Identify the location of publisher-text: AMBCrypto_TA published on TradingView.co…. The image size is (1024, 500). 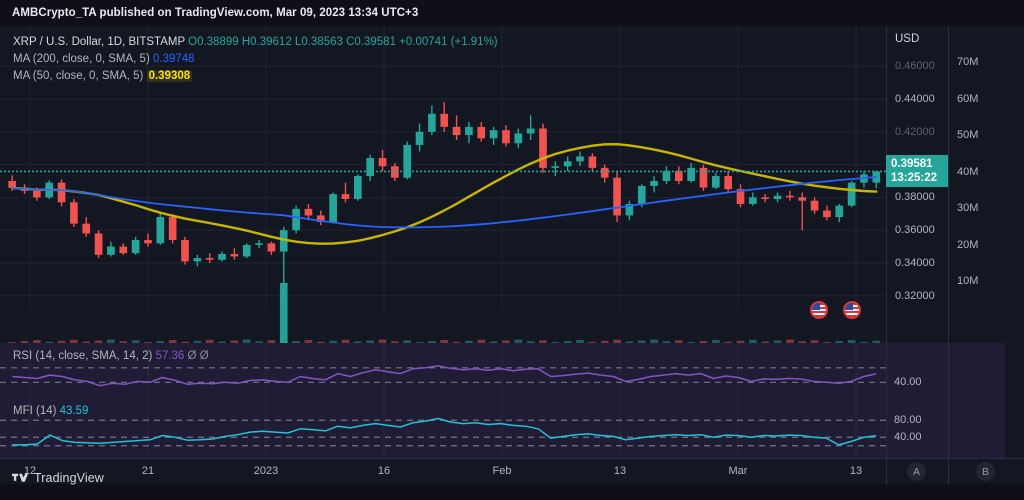
(215, 13).